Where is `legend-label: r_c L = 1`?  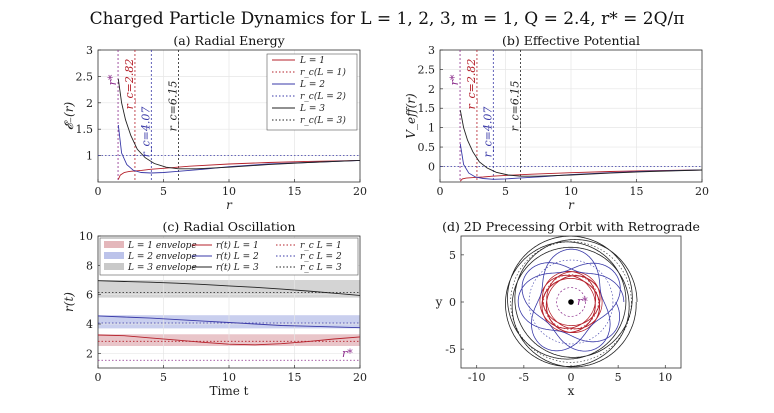 legend-label: r_c L = 1 is located at coordinates (321, 246).